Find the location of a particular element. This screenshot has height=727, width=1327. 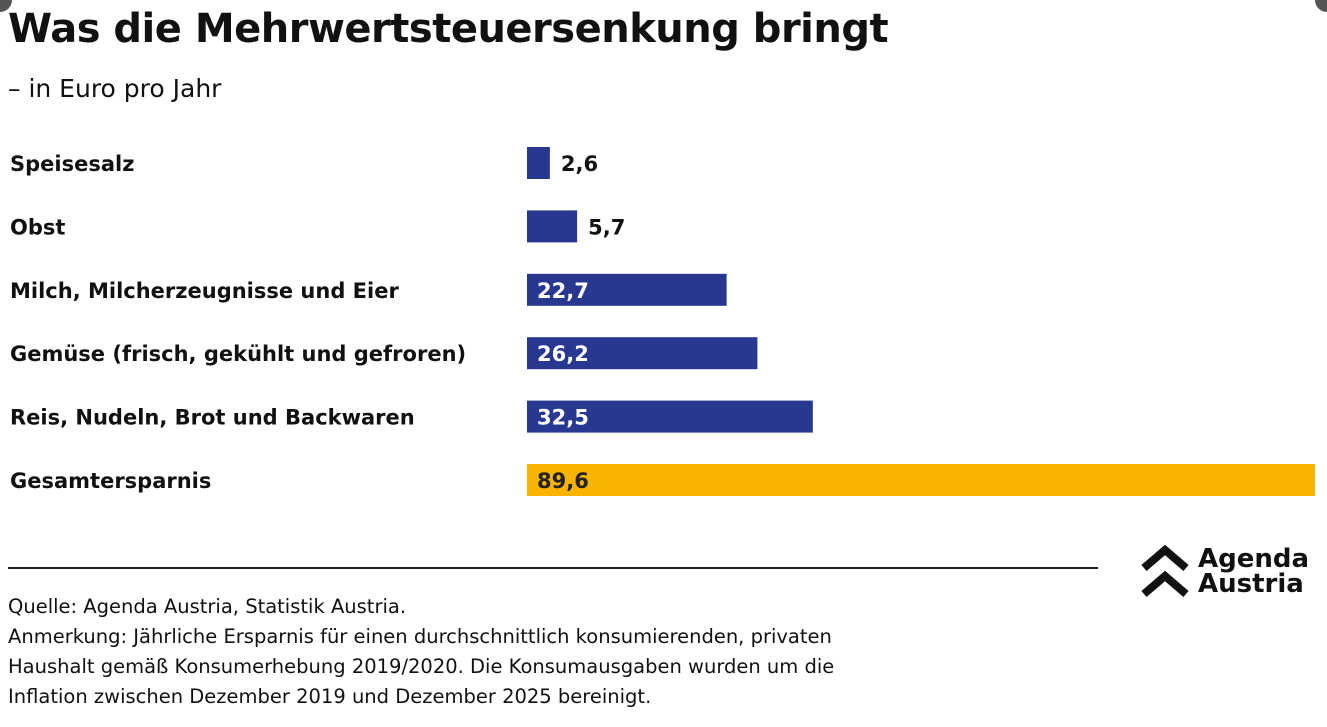

logo-line1: Agenda is located at coordinates (1254, 559).